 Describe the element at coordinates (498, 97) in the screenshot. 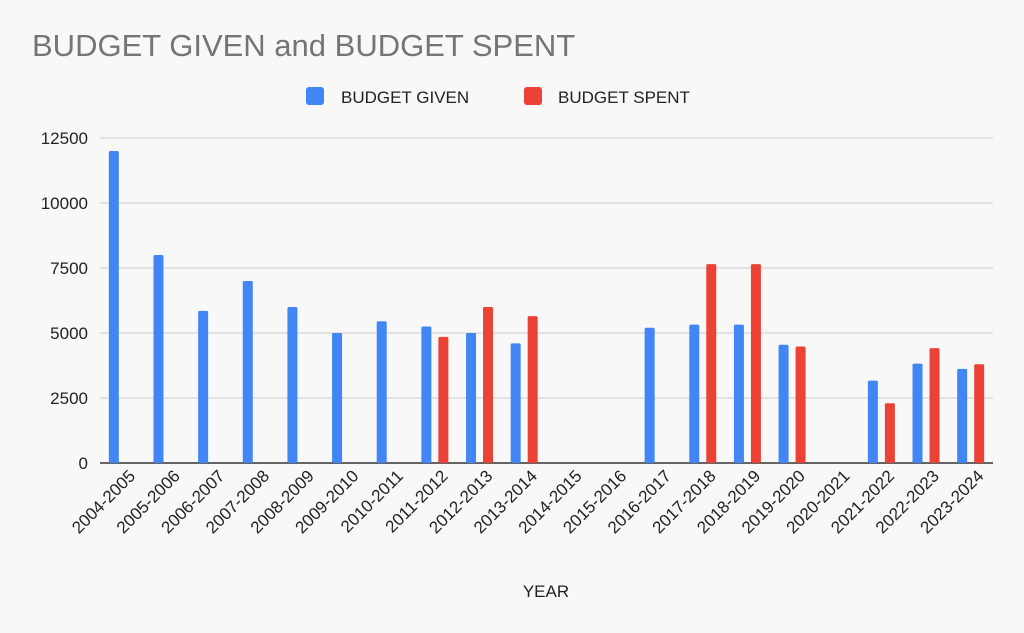

I see `legend: BUDGET GIVEN BUDGET SPENT` at that location.